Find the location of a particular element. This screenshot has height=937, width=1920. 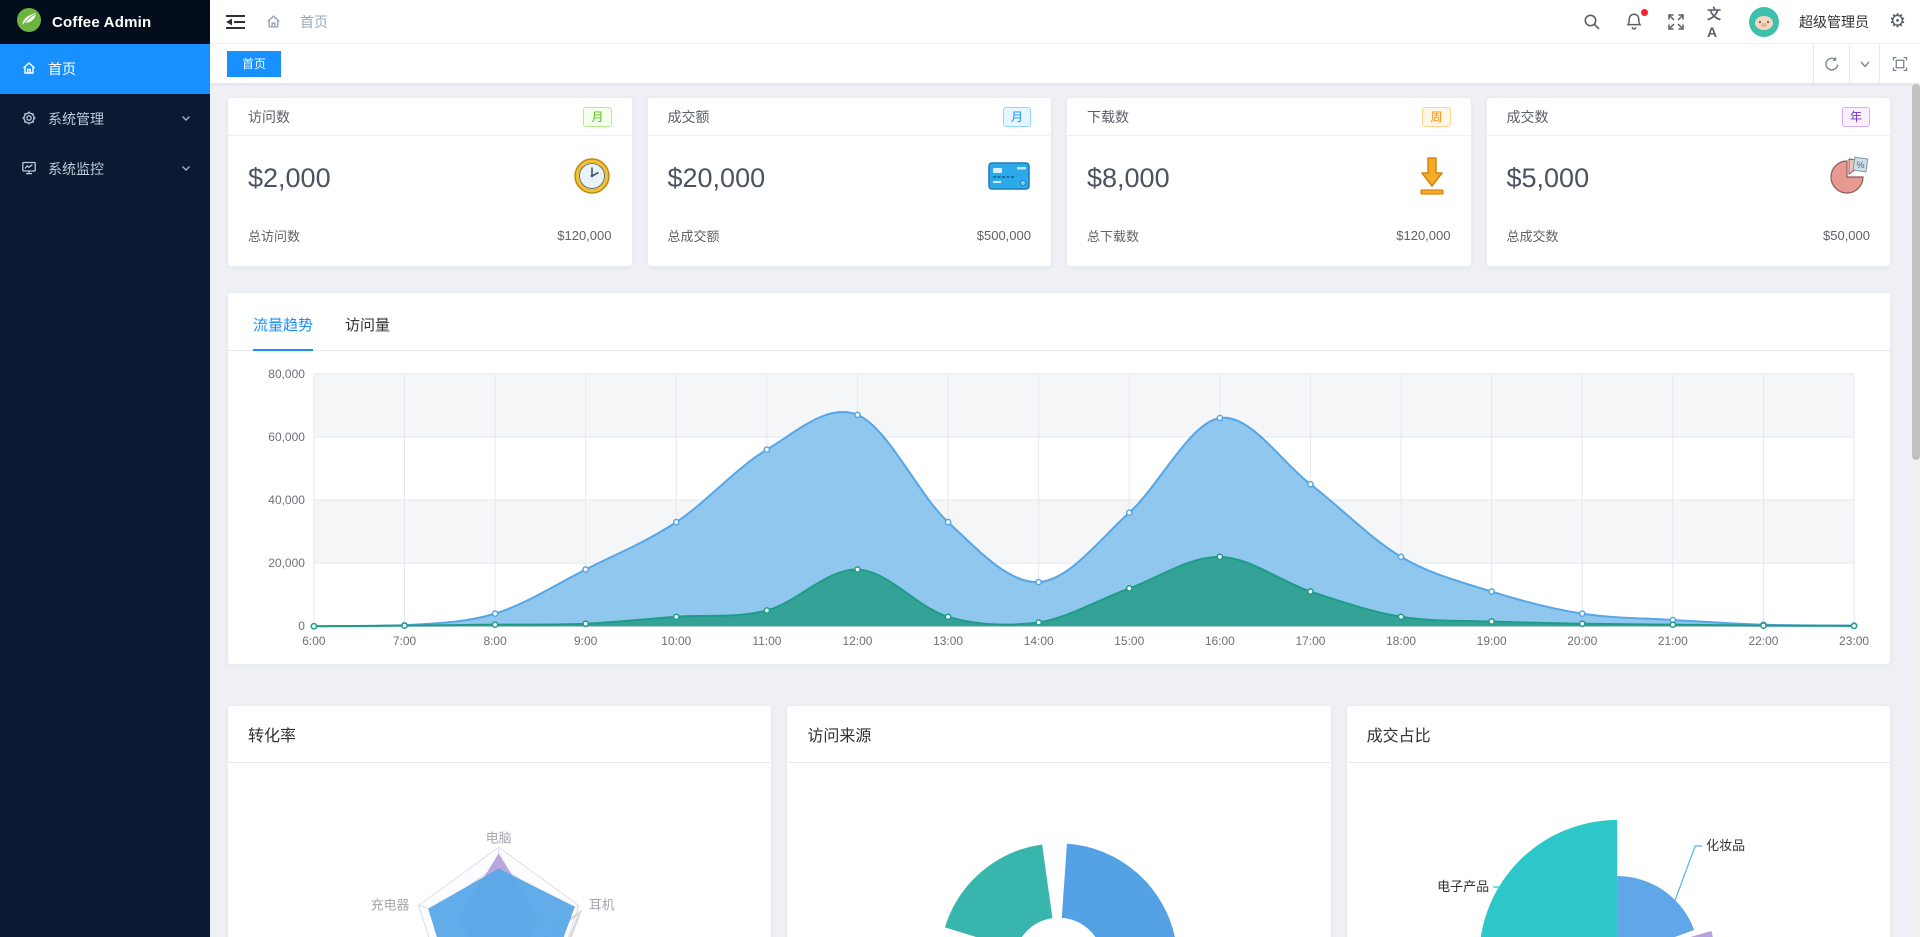

svg-text: 7:00 is located at coordinates (405, 641).